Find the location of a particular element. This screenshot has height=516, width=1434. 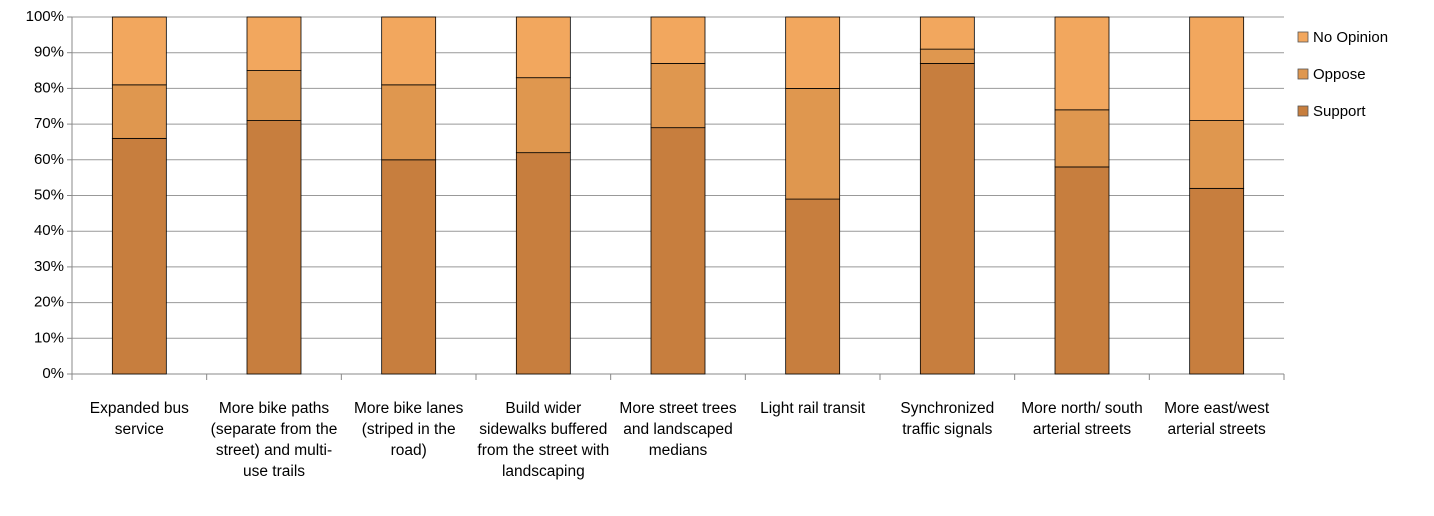

x-tick-label: More east/west arterial streets is located at coordinates (1217, 419).